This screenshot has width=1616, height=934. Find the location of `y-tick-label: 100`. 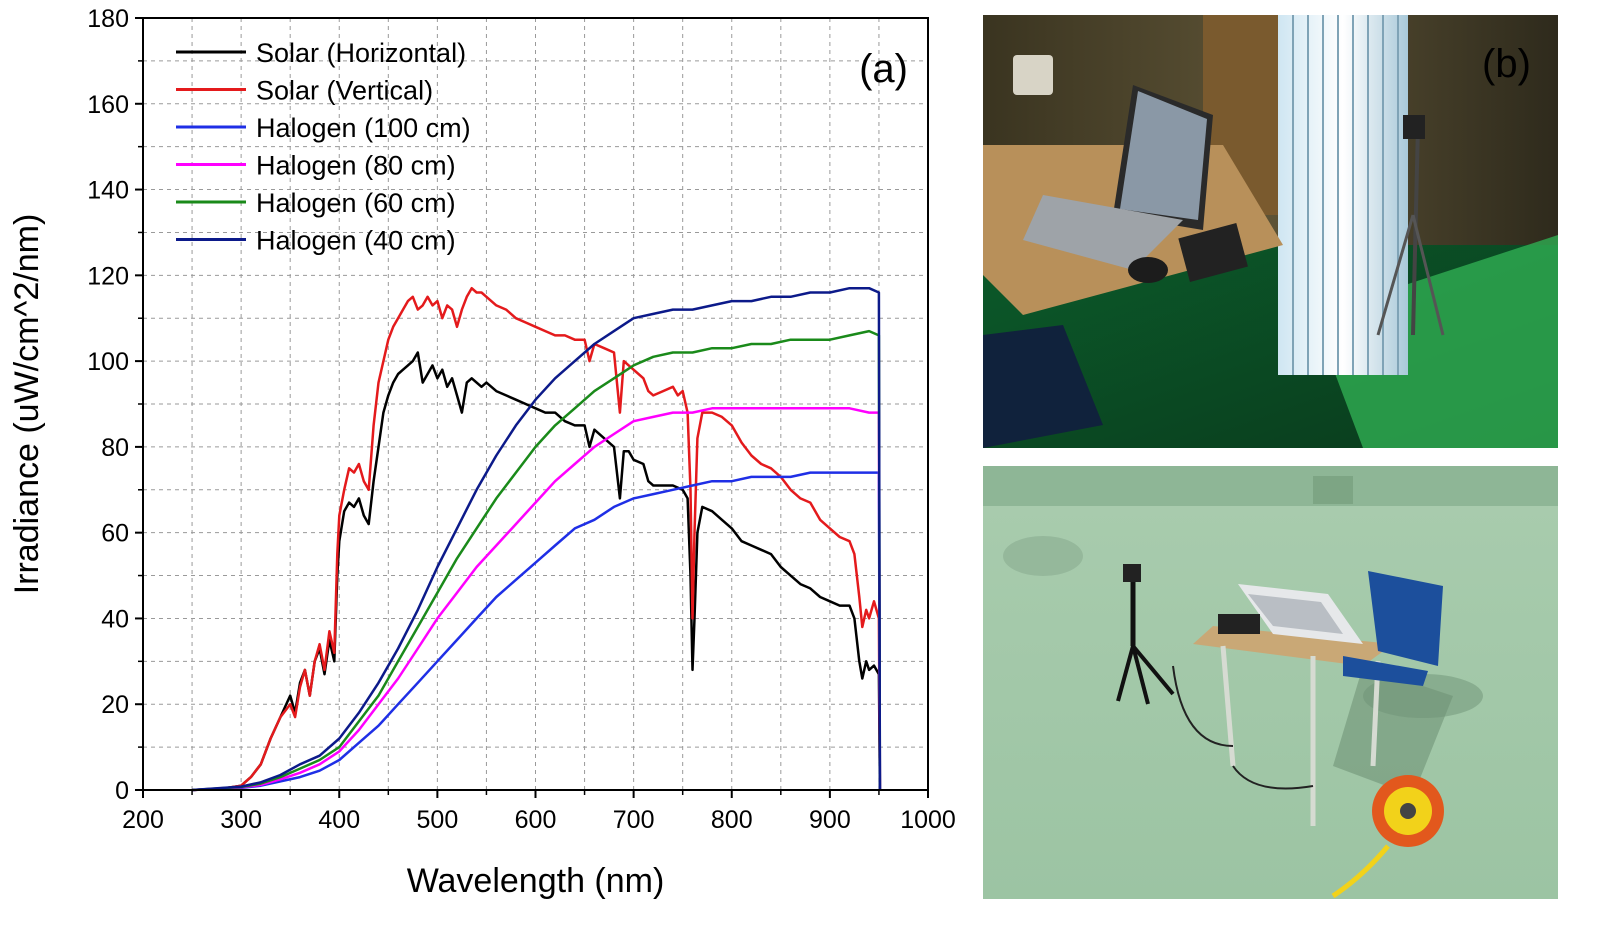

y-tick-label: 100 is located at coordinates (108, 362).